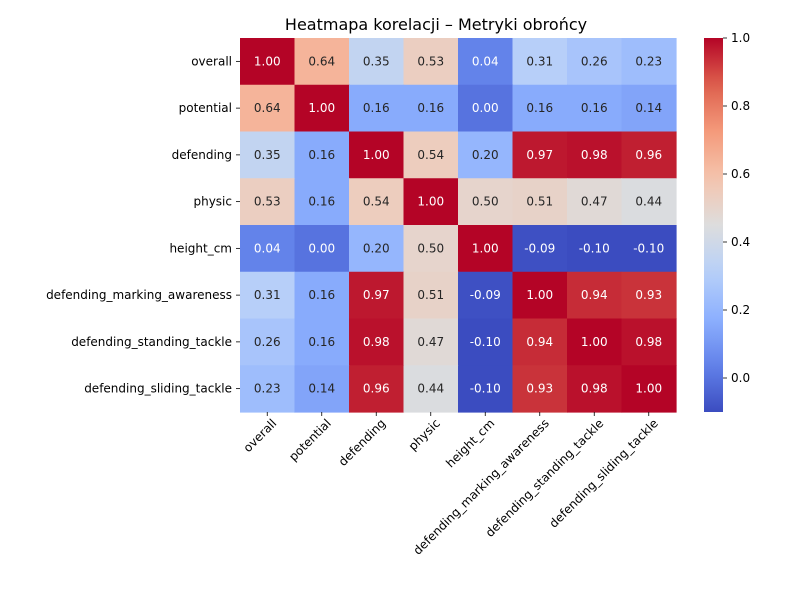  What do you see at coordinates (321, 389) in the screenshot?
I see `cell-value-label: 0.14` at bounding box center [321, 389].